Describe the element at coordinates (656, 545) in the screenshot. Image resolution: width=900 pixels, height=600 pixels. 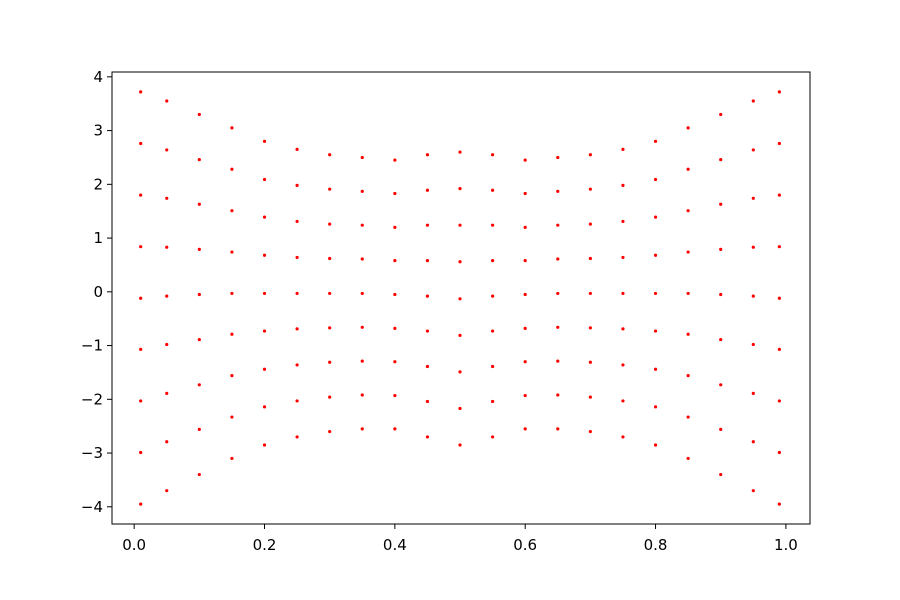
I see `x-tick-label: 0.8` at that location.